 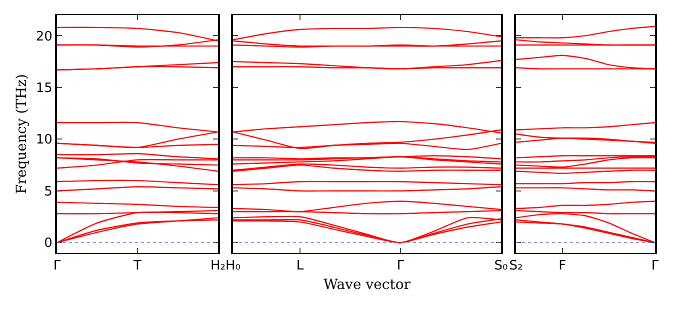 What do you see at coordinates (218, 266) in the screenshot?
I see `x-tick-label: H₂` at bounding box center [218, 266].